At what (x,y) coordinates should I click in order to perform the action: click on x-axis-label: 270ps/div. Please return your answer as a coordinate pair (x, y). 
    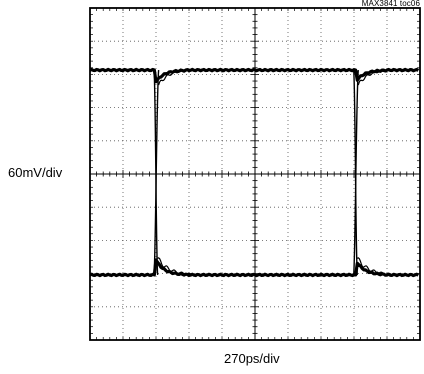
    Looking at the image, I should click on (252, 358).